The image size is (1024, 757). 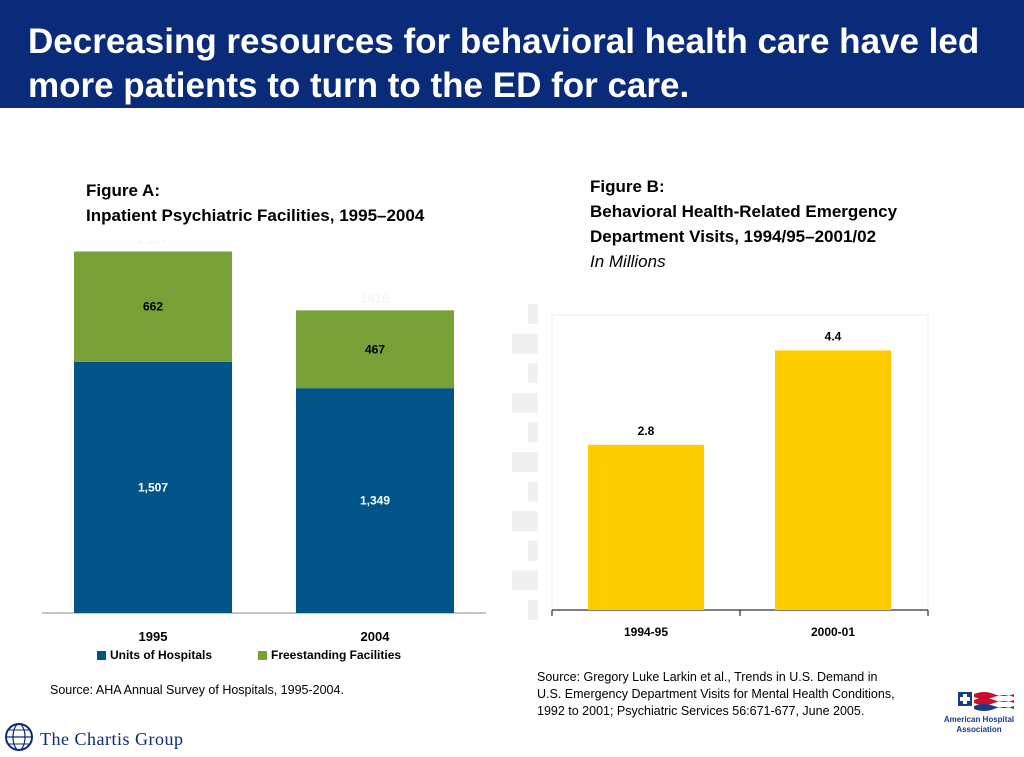 I want to click on bar-freestanding-2004, so click(x=375, y=349).